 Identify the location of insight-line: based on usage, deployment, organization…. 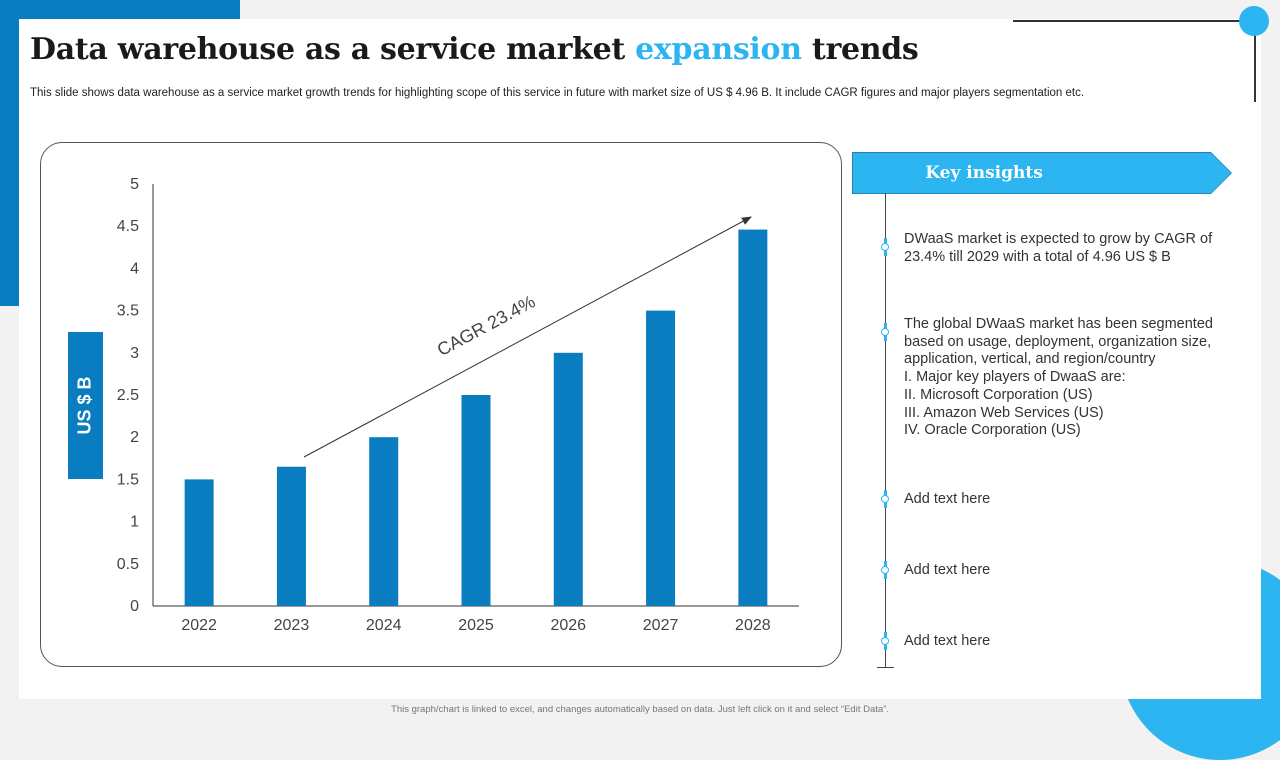
(1058, 341).